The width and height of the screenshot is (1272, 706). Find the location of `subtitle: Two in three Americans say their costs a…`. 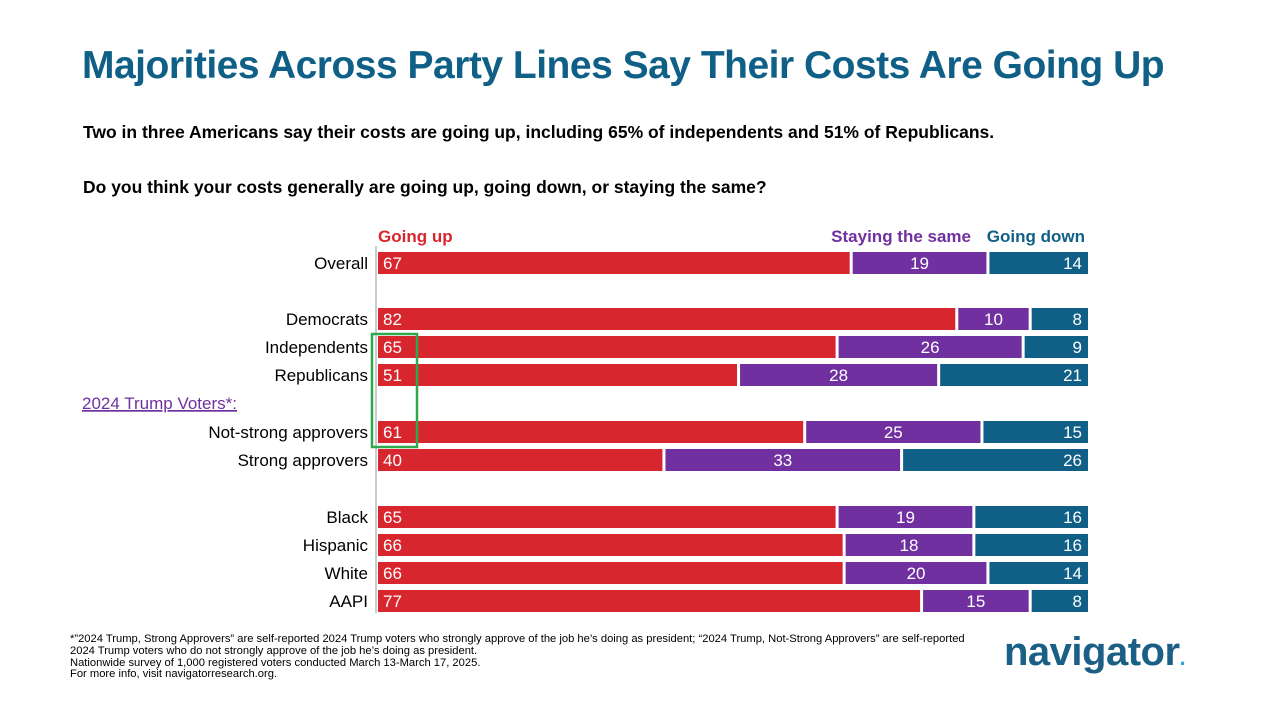

subtitle: Two in three Americans say their costs a… is located at coordinates (539, 132).